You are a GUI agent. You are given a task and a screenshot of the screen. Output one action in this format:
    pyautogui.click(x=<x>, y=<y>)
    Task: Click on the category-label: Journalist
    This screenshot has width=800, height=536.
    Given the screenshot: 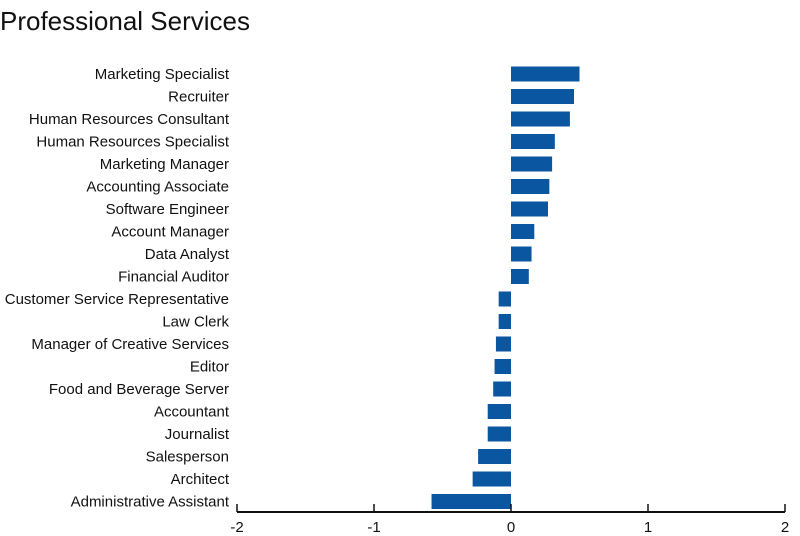 What is the action you would take?
    pyautogui.click(x=197, y=434)
    